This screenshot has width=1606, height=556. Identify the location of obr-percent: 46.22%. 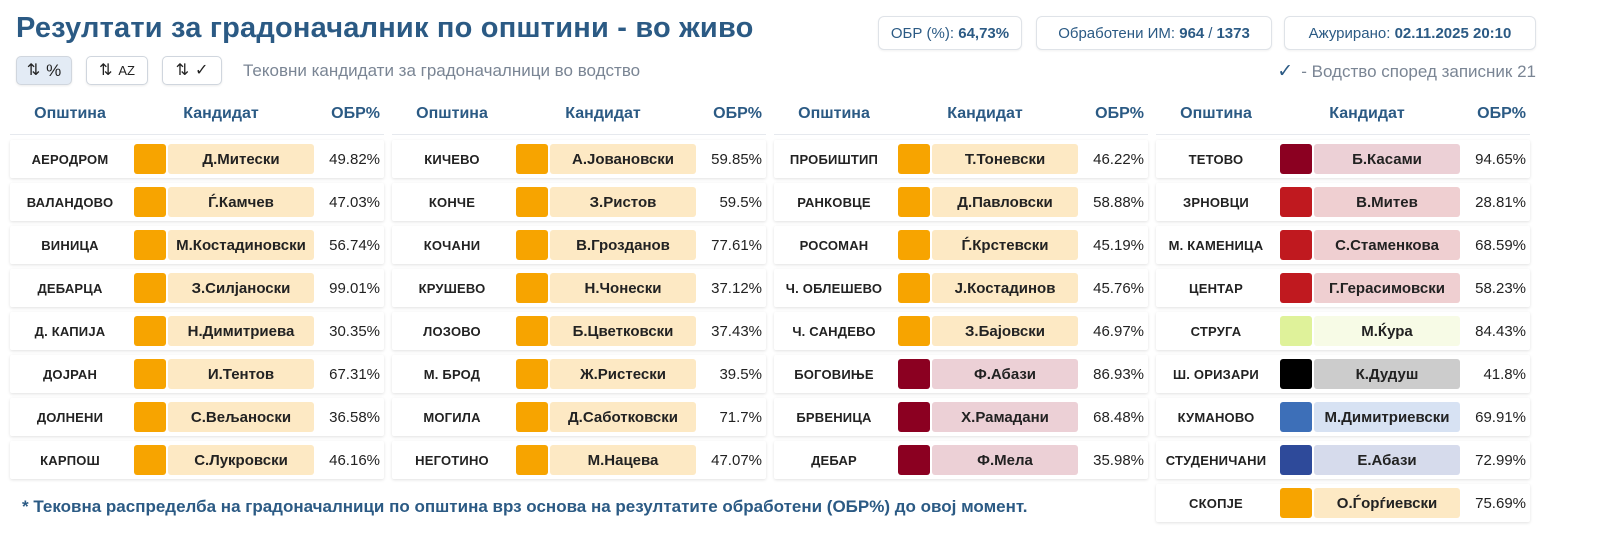
(1118, 159).